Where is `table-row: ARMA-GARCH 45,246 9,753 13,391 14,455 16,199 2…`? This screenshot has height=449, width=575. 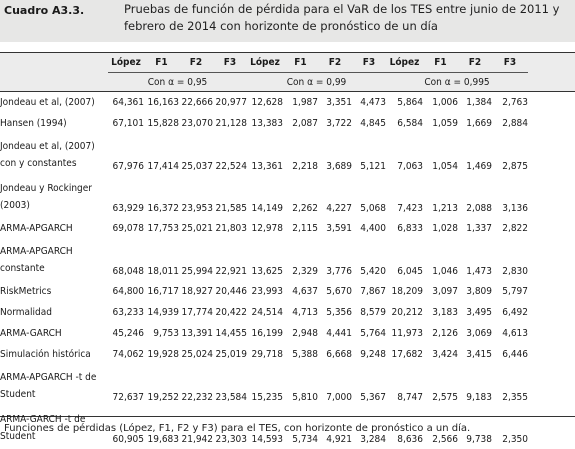
table-row: ARMA-GARCH 45,246 9,753 13,391 14,455 16,199 2… is located at coordinates (264, 333).